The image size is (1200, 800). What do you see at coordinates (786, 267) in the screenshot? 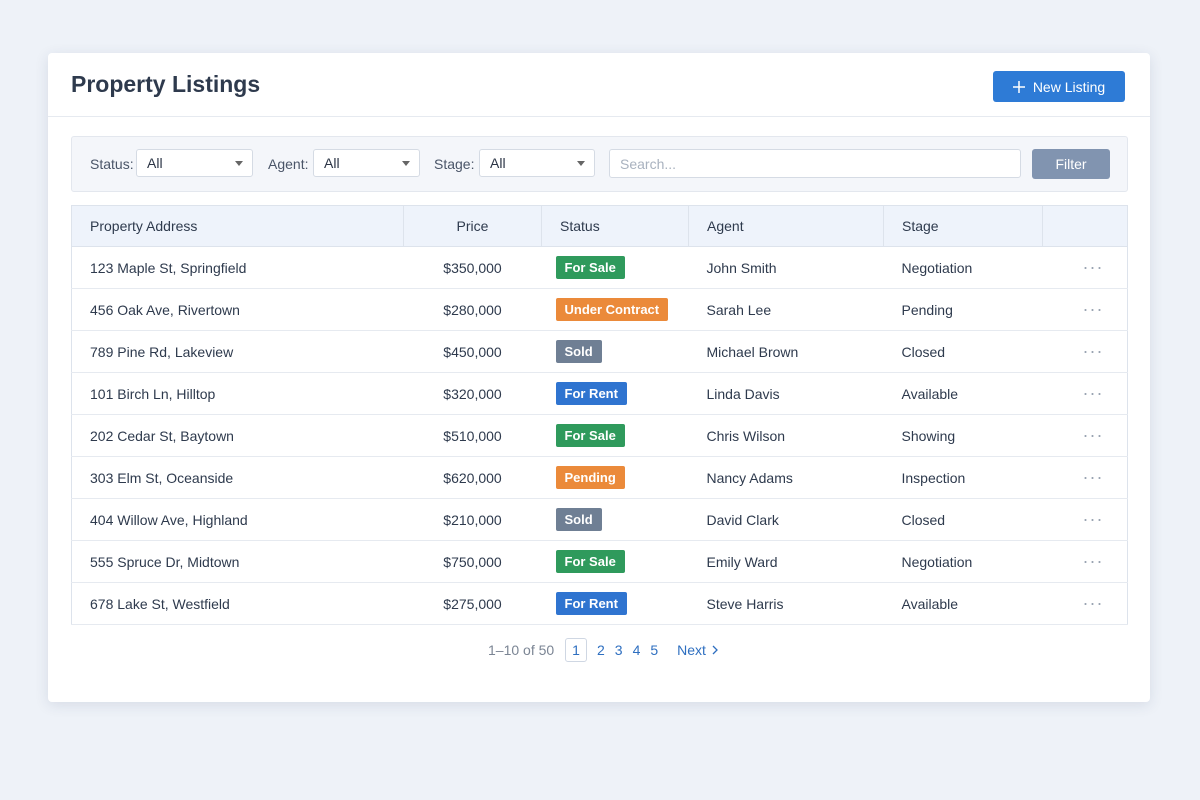
I see `agent-cell: John Smith` at bounding box center [786, 267].